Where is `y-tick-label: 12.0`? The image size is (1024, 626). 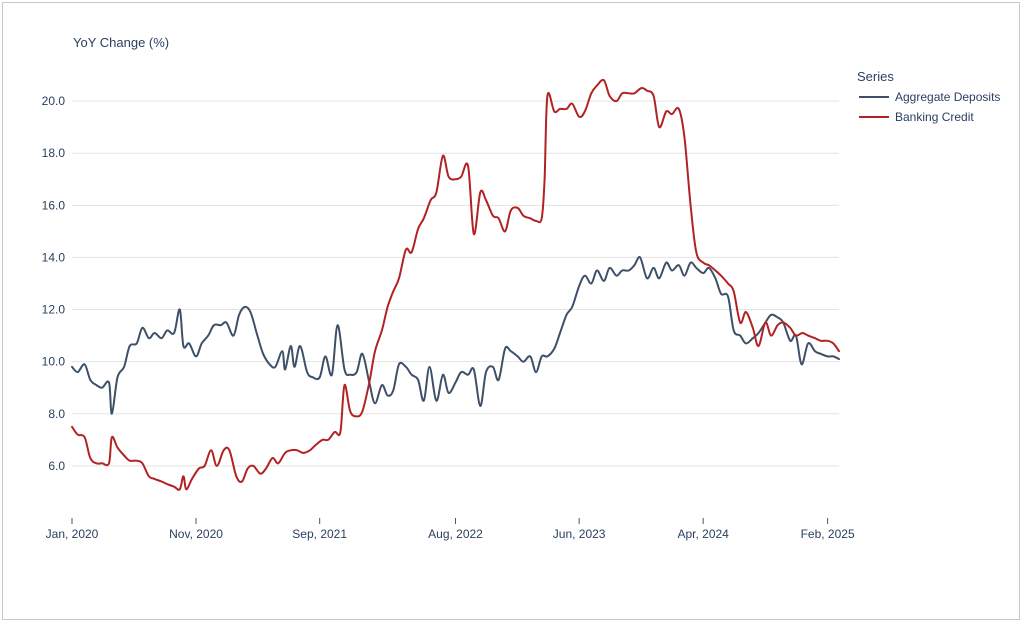
y-tick-label: 12.0 is located at coordinates (54, 310).